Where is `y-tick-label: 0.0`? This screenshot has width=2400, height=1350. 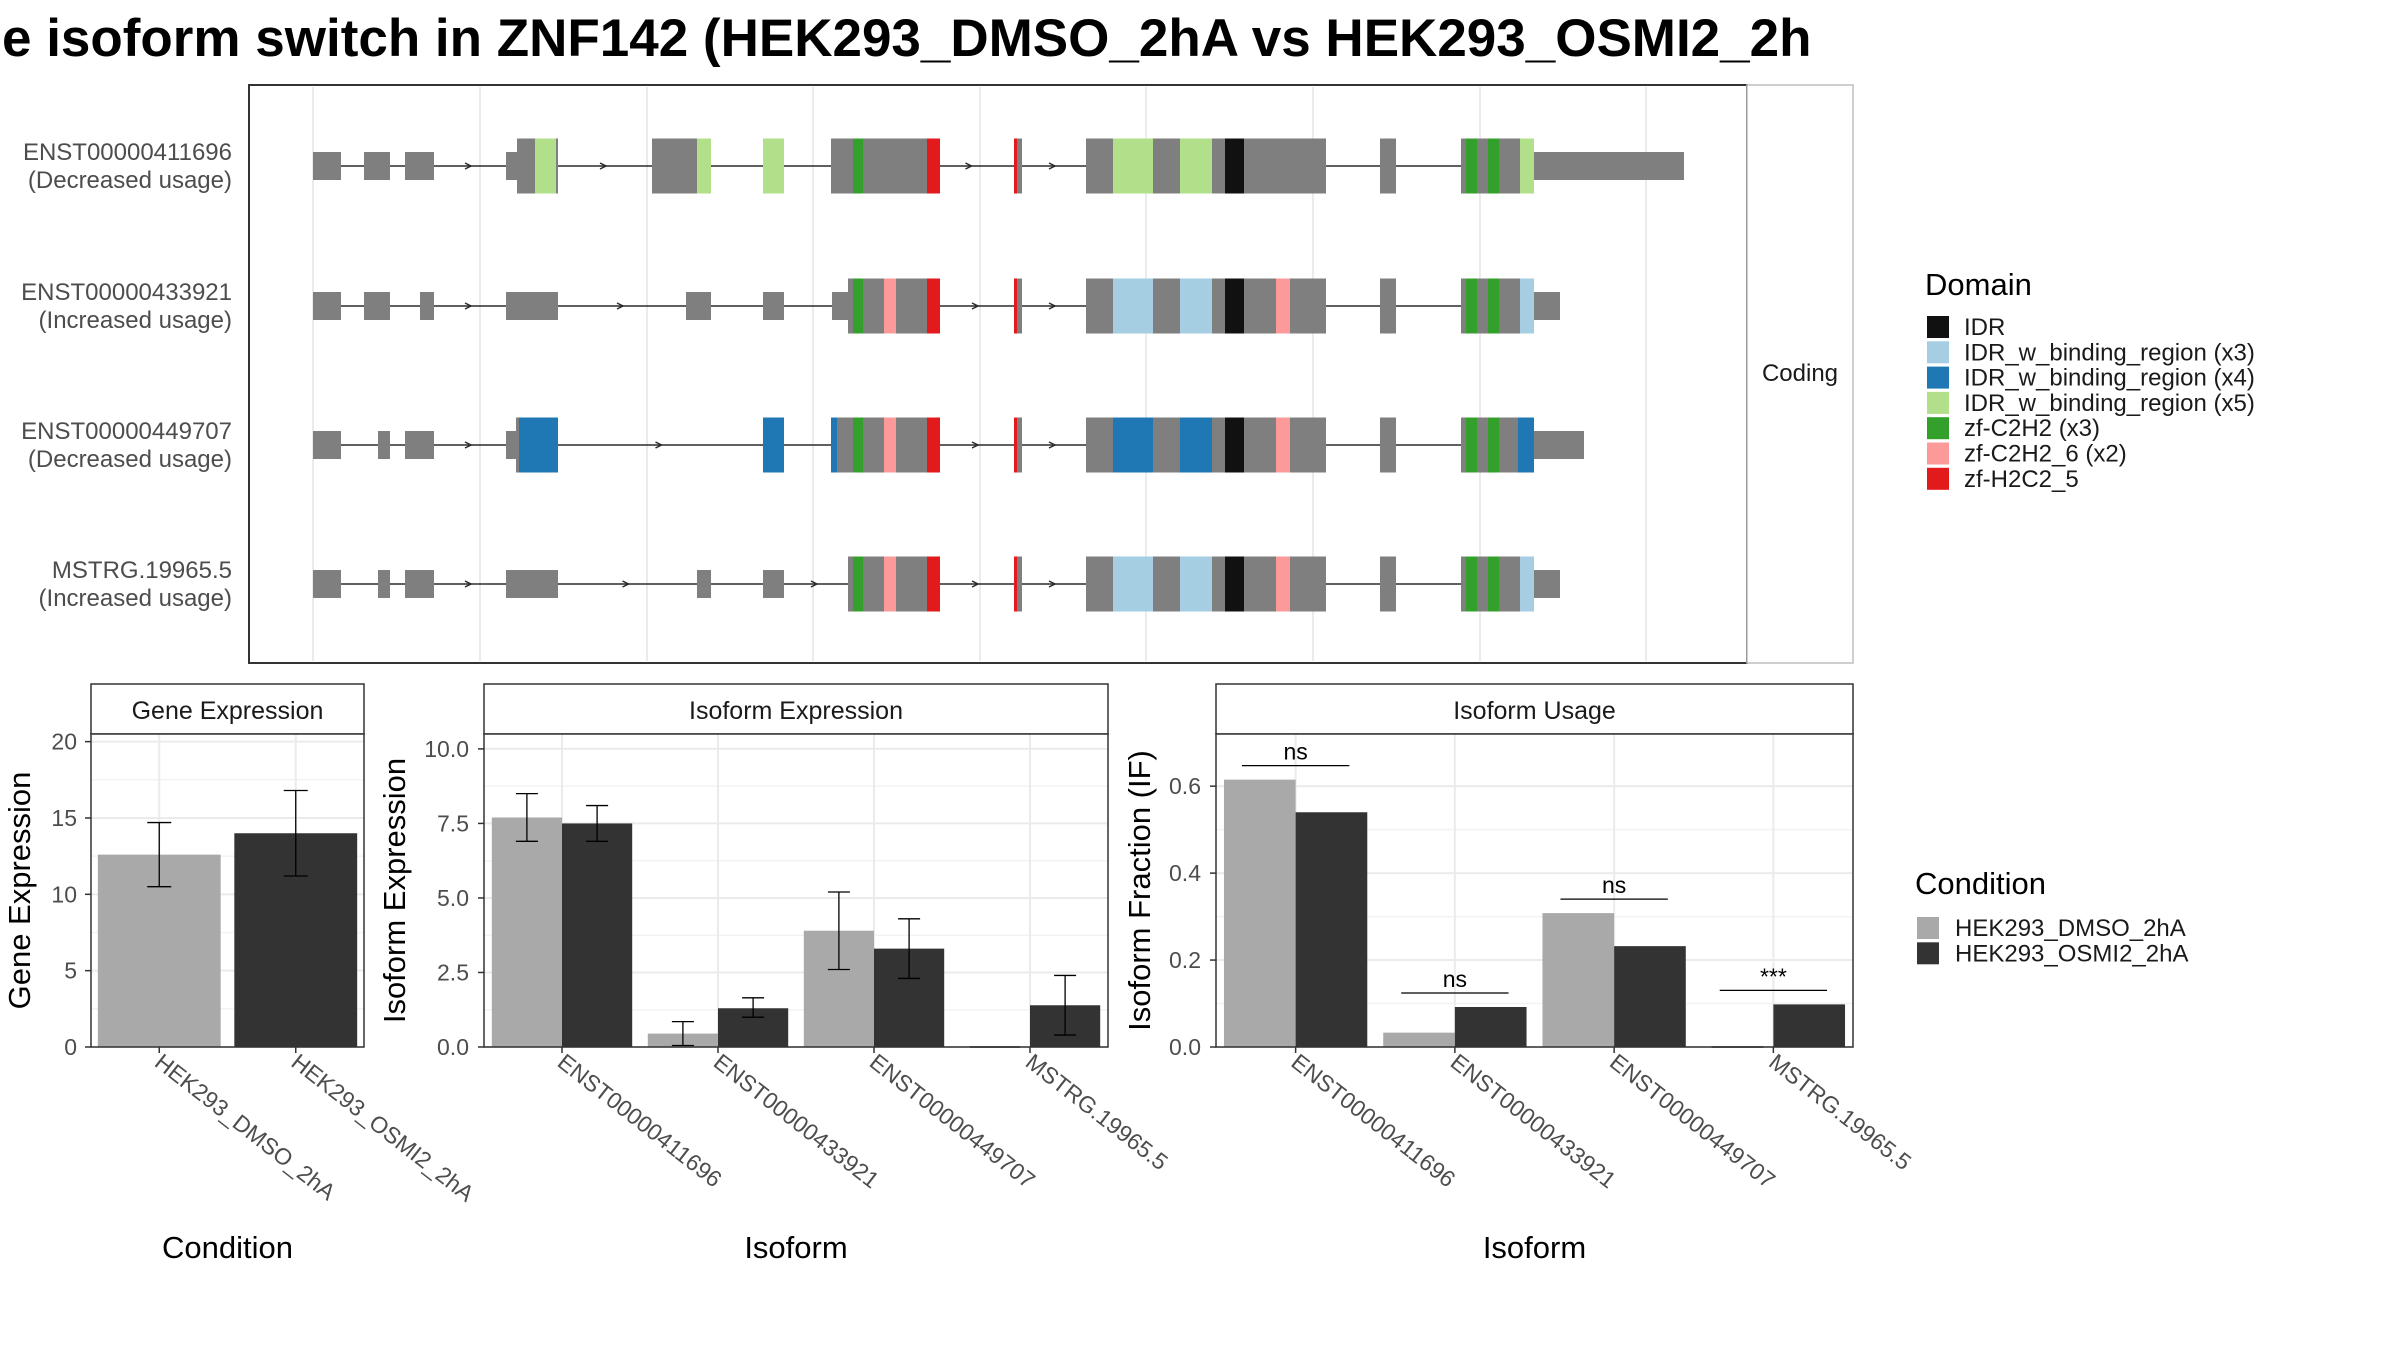 y-tick-label: 0.0 is located at coordinates (453, 1047).